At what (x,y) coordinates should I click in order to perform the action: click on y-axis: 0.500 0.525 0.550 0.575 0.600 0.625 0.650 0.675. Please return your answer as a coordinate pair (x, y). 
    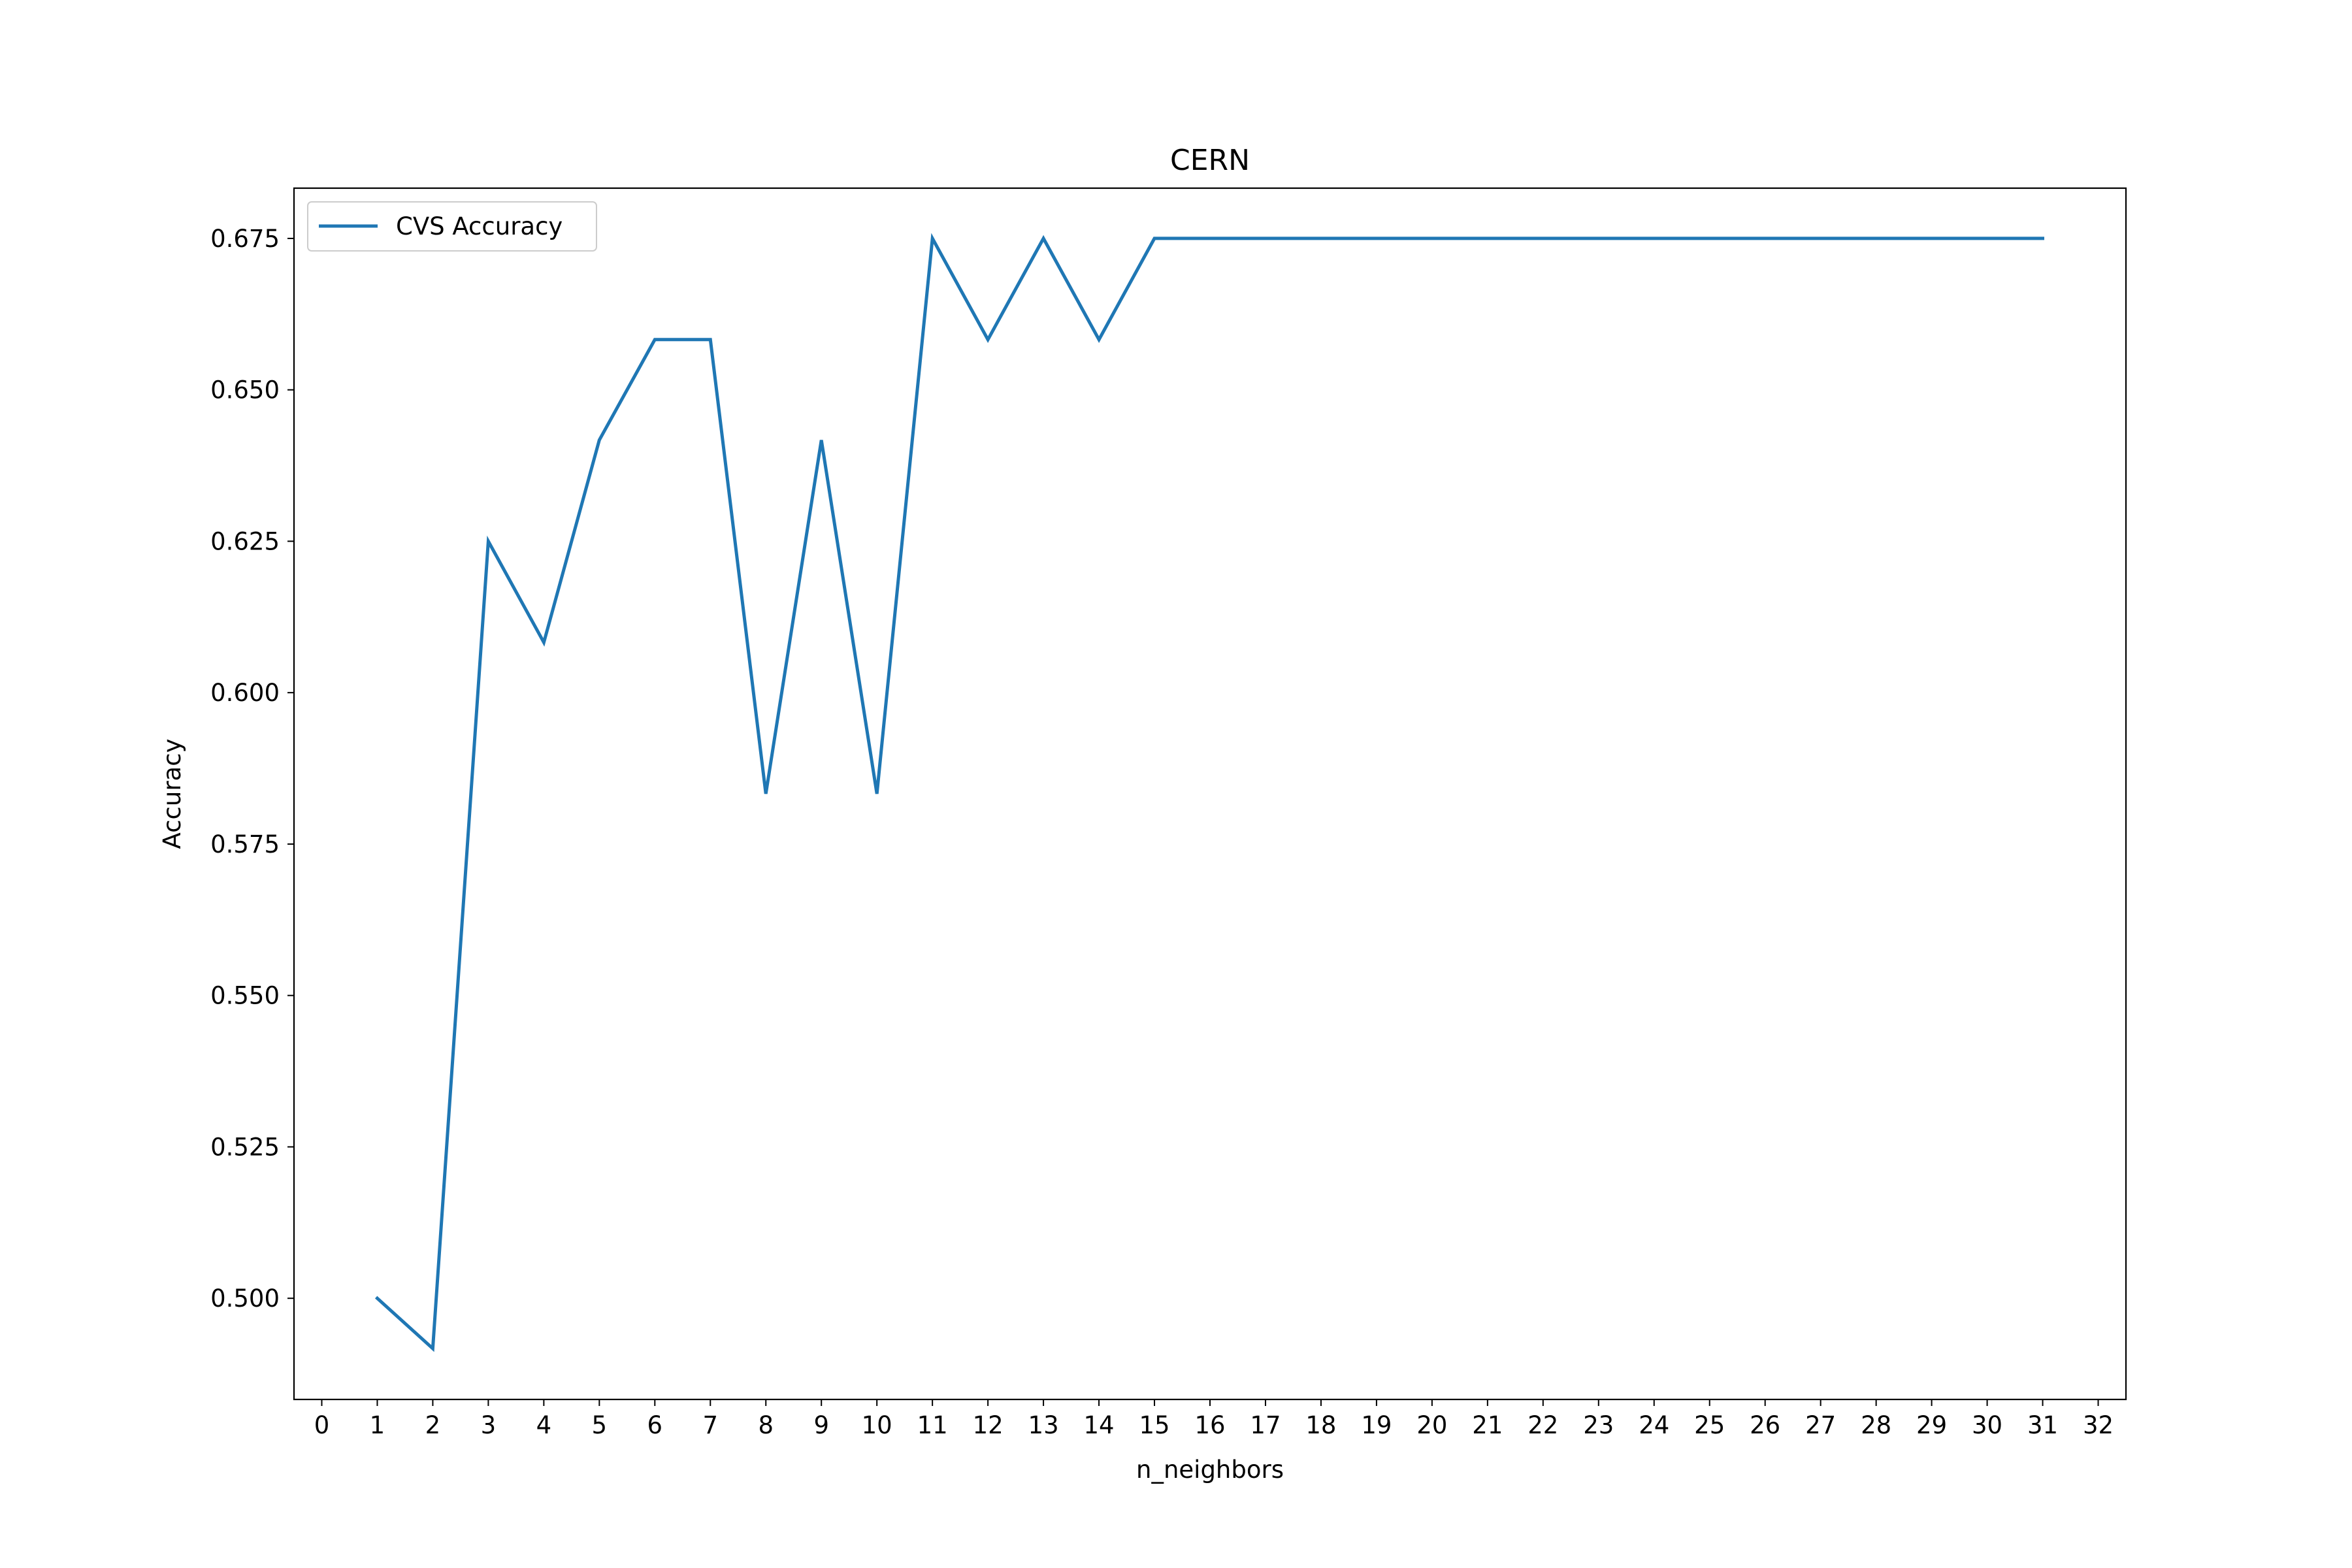
    Looking at the image, I should click on (252, 769).